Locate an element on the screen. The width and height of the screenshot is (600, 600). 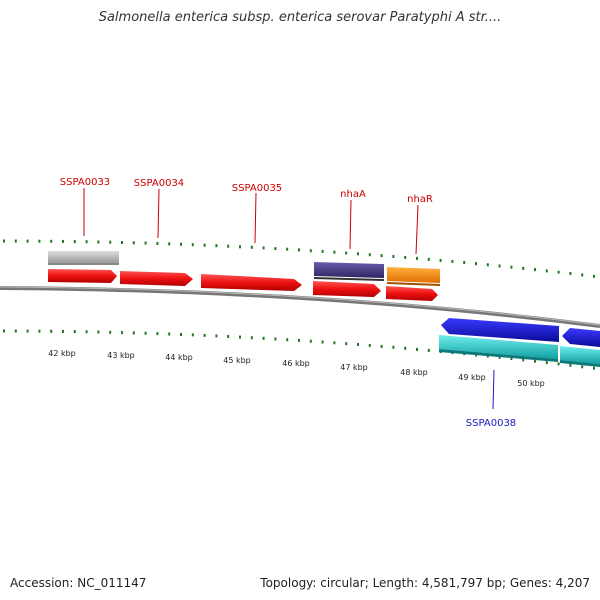
gene-SSPA0038-block is located at coordinates (519, 351).